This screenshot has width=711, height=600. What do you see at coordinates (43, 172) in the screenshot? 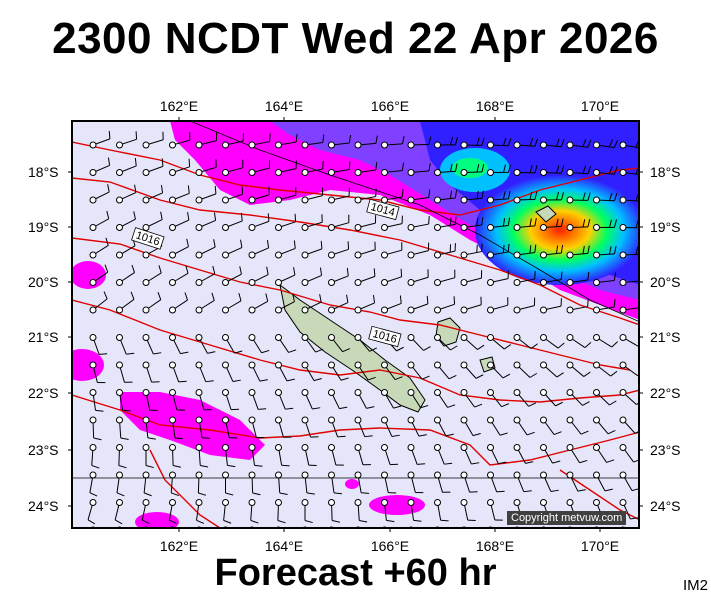
I see `lat-label-left-18: 18°S` at bounding box center [43, 172].